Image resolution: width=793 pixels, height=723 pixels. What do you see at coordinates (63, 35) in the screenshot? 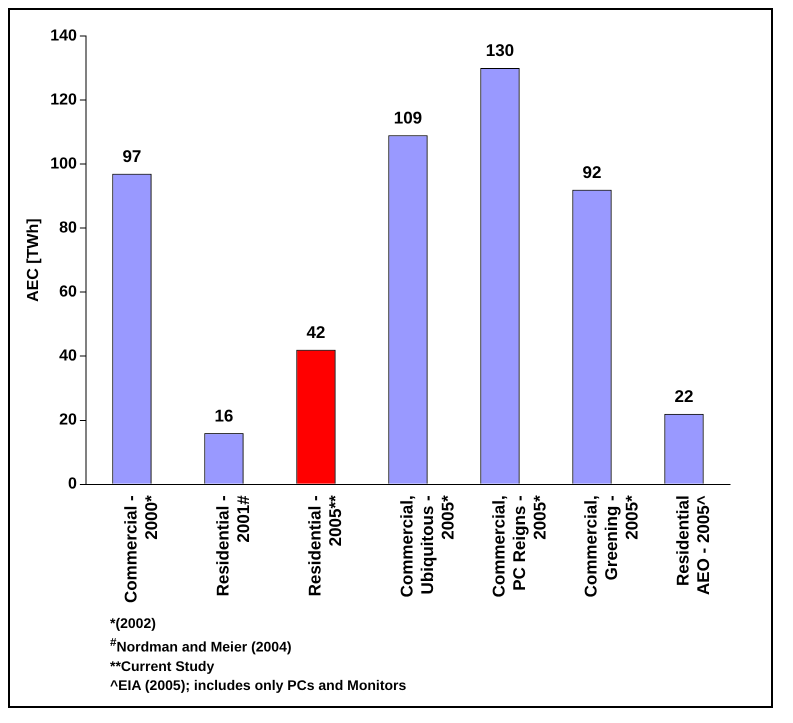
I see `y-tick-label: 140` at bounding box center [63, 35].